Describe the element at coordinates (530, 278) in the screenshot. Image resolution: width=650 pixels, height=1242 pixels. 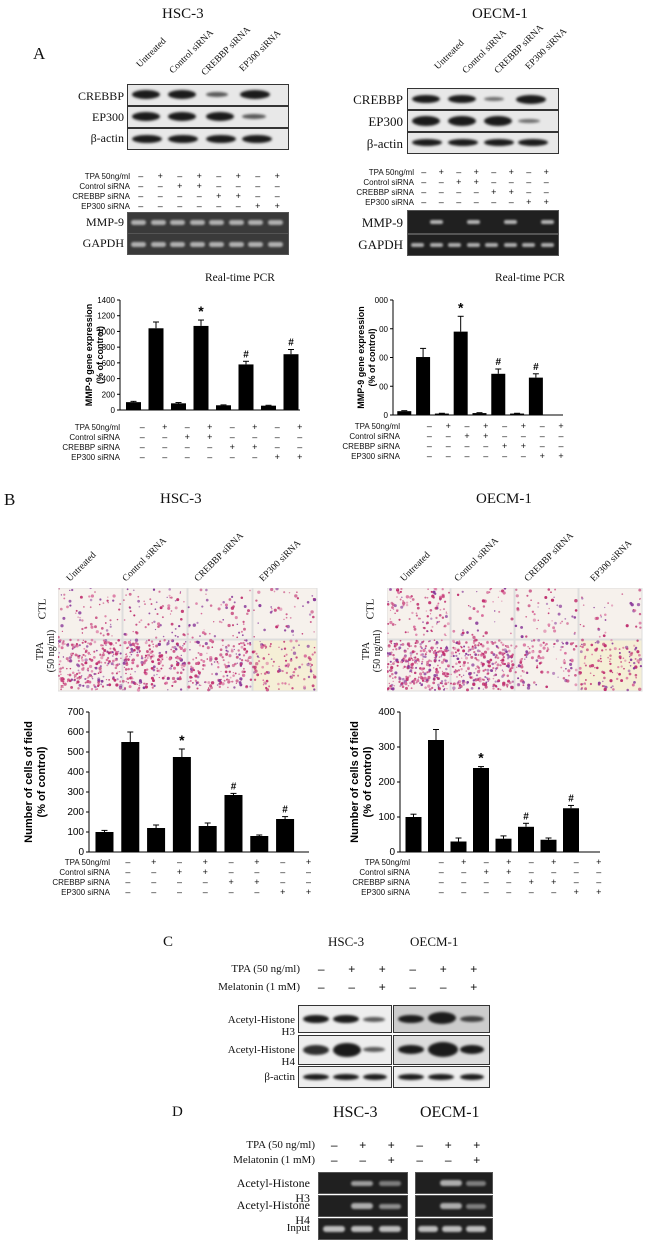
I see `chart-title: Real-time PCR` at that location.